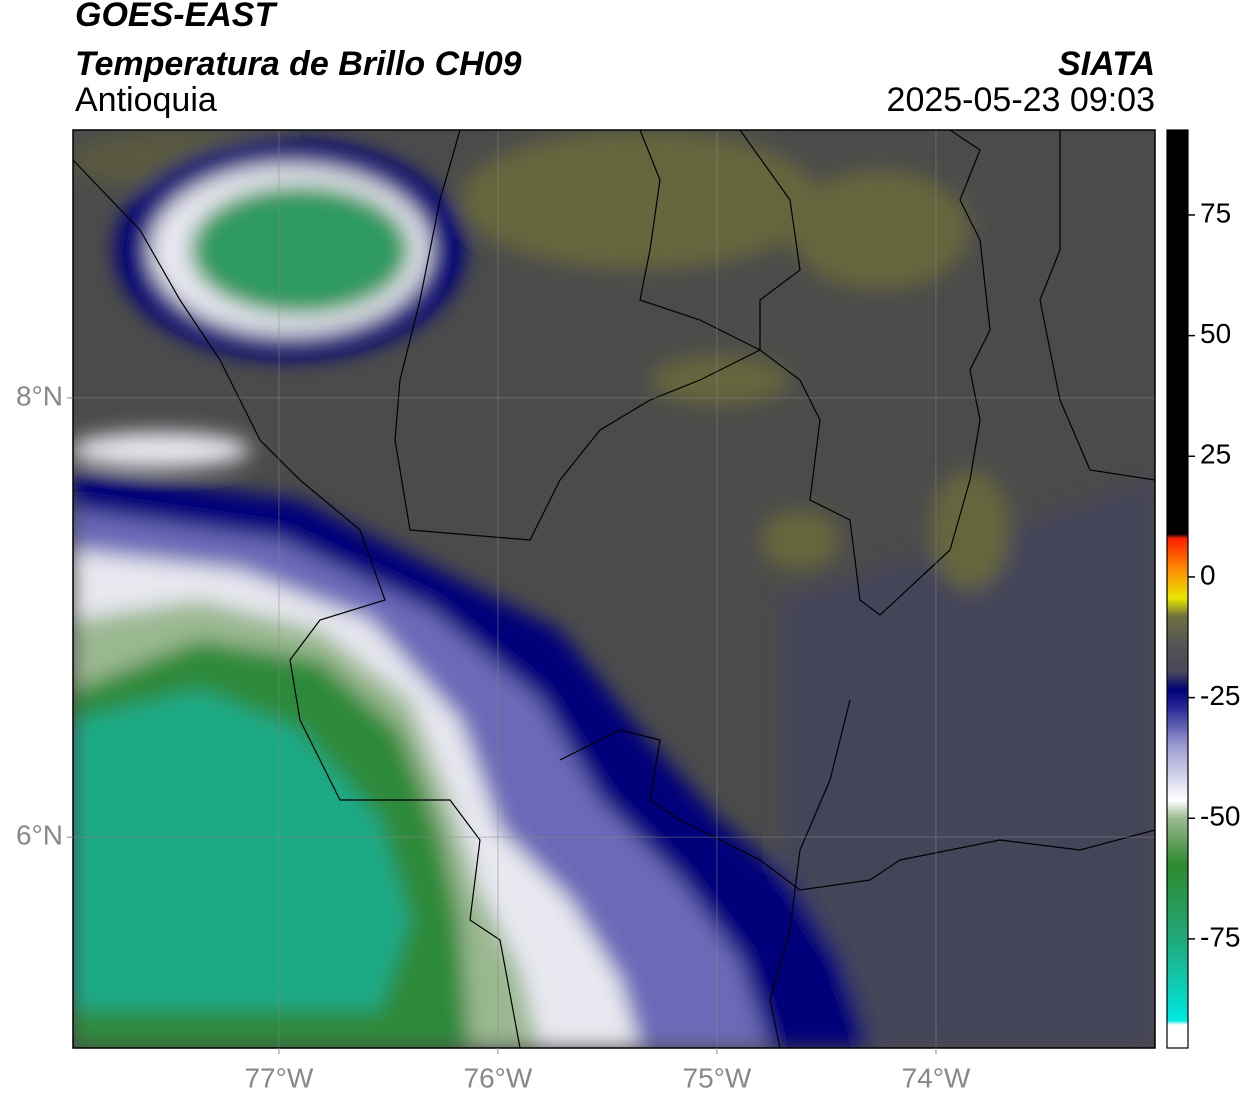 The height and width of the screenshot is (1099, 1252). Describe the element at coordinates (717, 1077) in the screenshot. I see `x-tick-label: 75°W` at that location.